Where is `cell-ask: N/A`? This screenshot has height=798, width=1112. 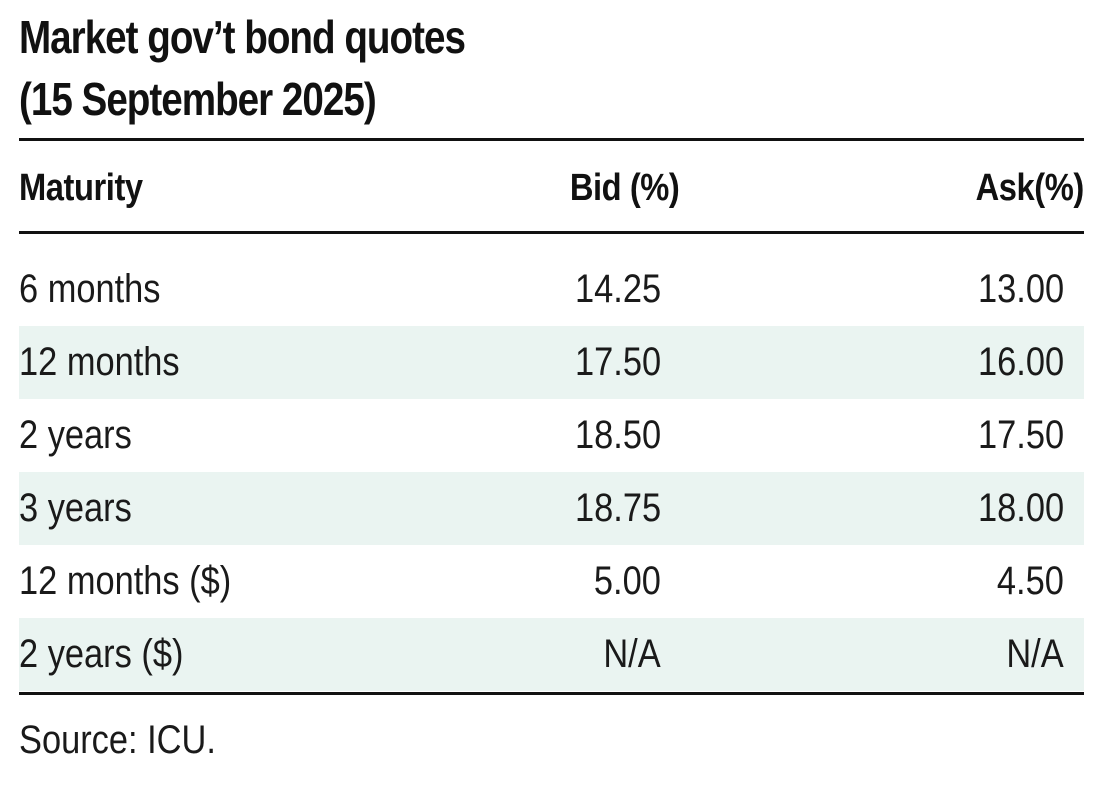
cell-ask: N/A is located at coordinates (1030, 654).